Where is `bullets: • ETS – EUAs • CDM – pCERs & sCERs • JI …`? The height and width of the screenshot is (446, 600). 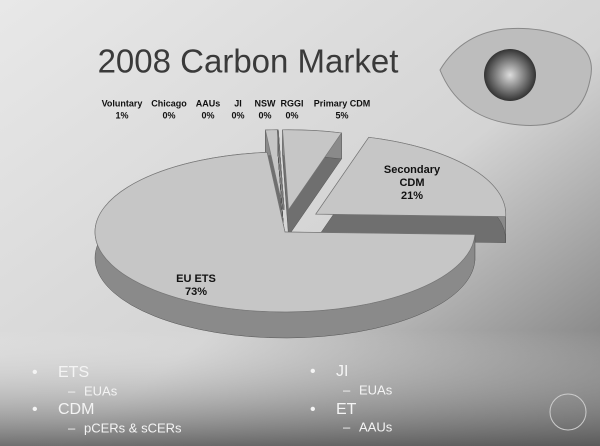
bullets: • ETS – EUAs • CDM – pCERs & sCERs • JI … is located at coordinates (212, 399).